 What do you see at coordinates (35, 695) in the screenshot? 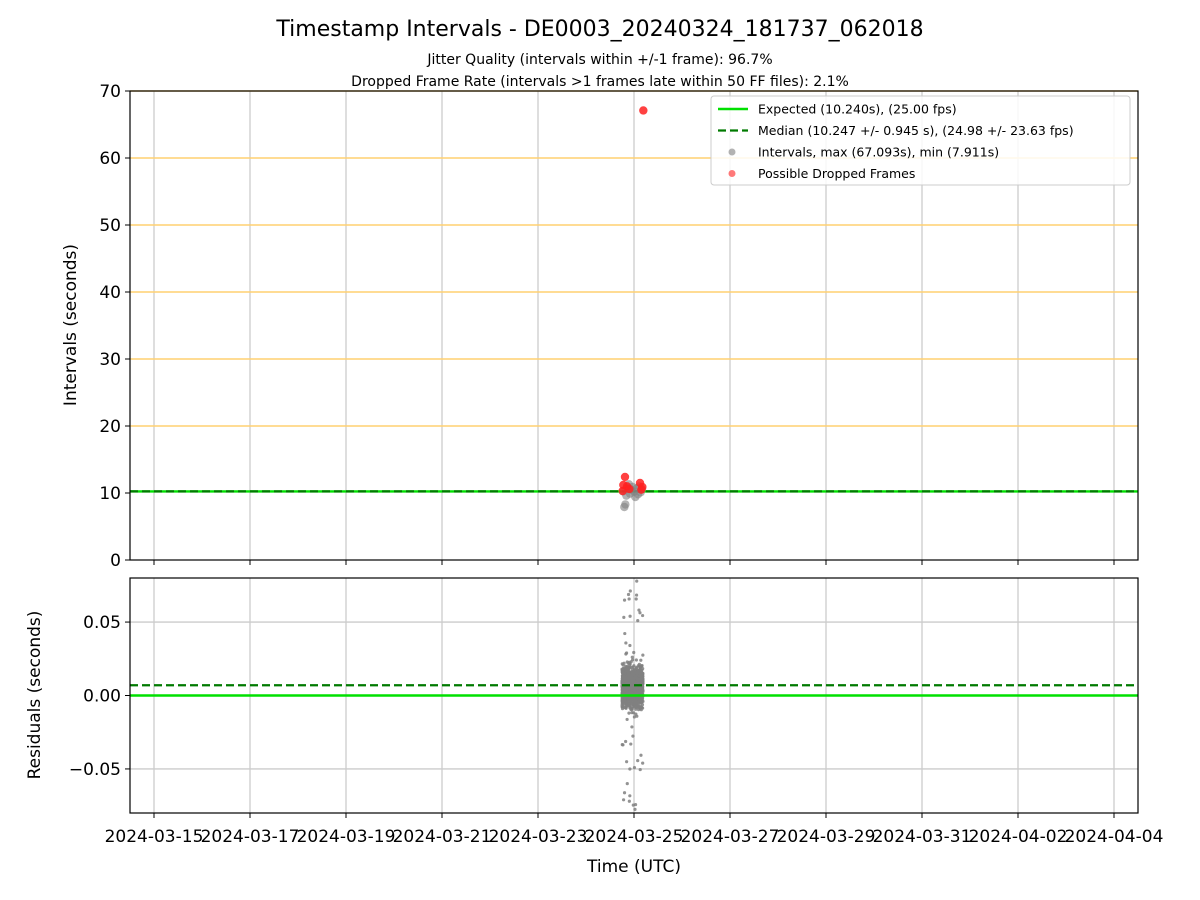
I see `y-axis-label-residuals: Residuals (seconds)` at bounding box center [35, 695].